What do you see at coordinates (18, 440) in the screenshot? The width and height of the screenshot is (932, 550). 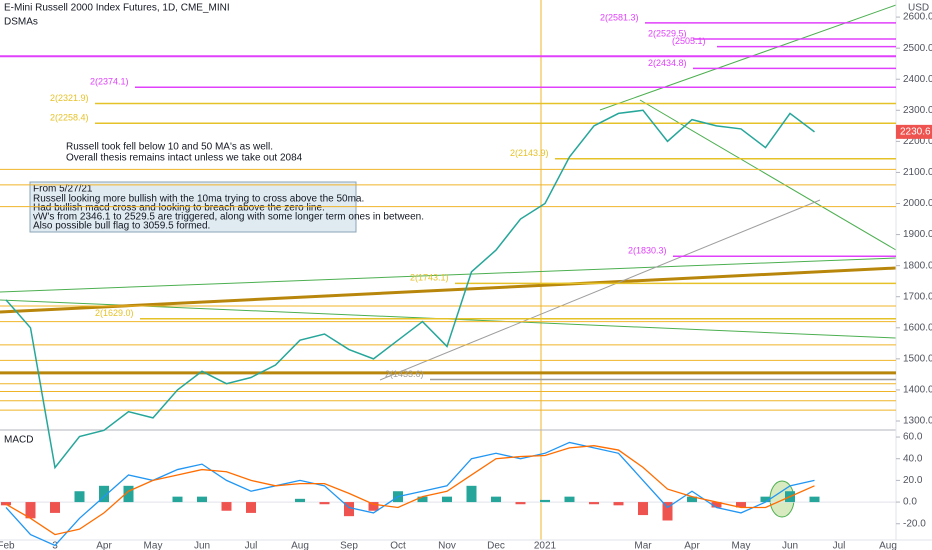 I see `macd-title: MACD` at bounding box center [18, 440].